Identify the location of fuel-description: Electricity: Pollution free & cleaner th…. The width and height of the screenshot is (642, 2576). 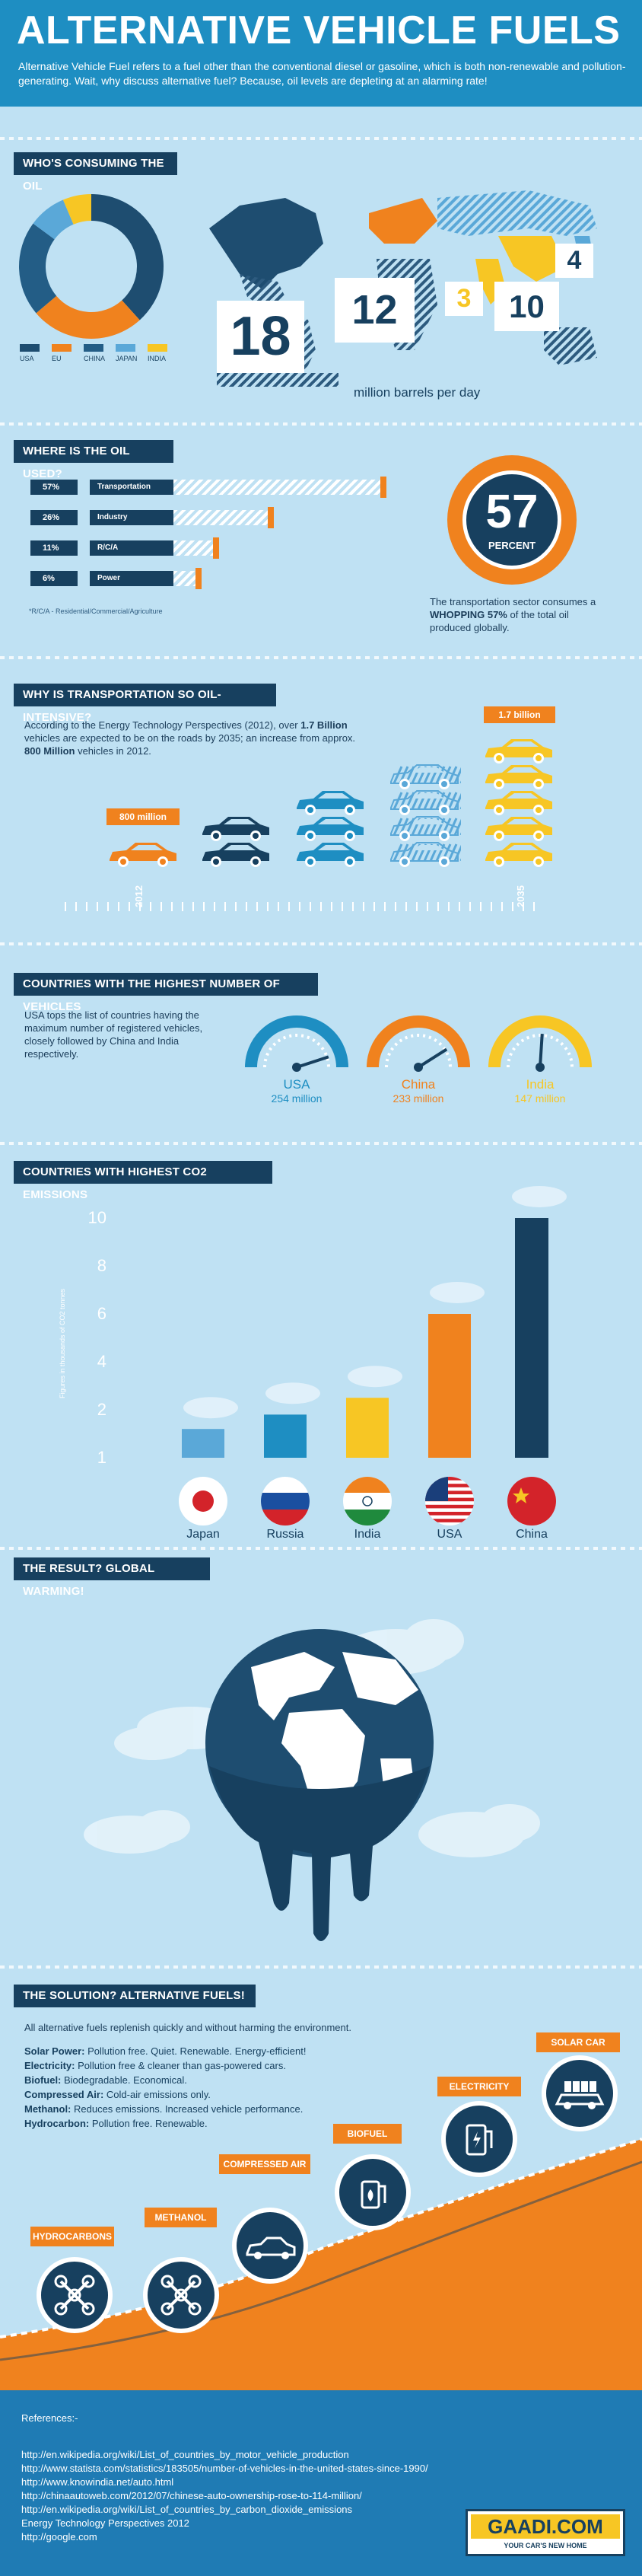
(155, 2065).